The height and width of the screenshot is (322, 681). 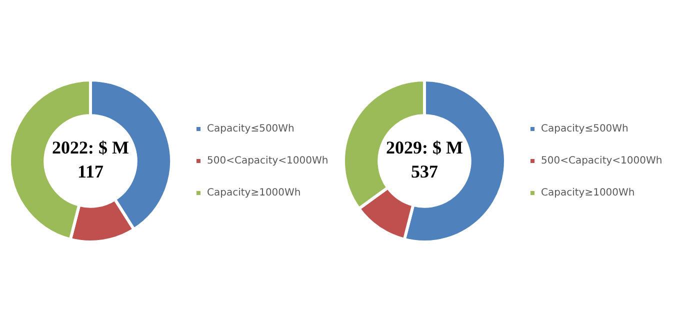 I want to click on text: 2022: $ M 117, so click(x=90, y=160).